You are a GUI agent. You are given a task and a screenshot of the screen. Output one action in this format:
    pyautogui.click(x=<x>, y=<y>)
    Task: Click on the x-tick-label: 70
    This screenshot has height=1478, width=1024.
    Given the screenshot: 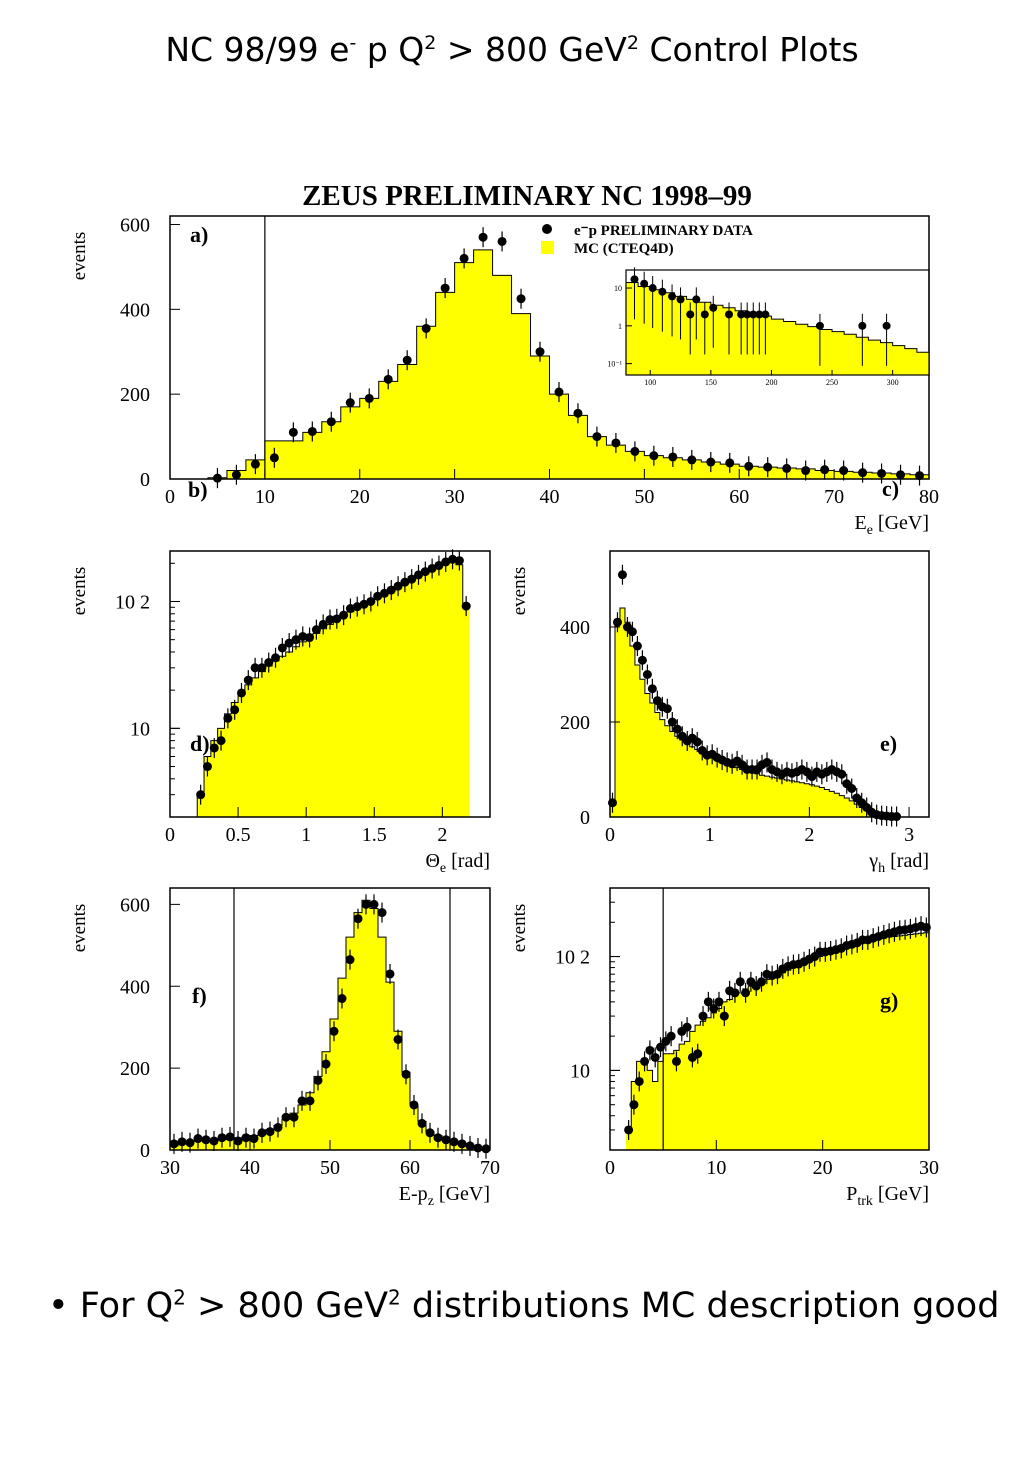 What is the action you would take?
    pyautogui.click(x=490, y=1168)
    